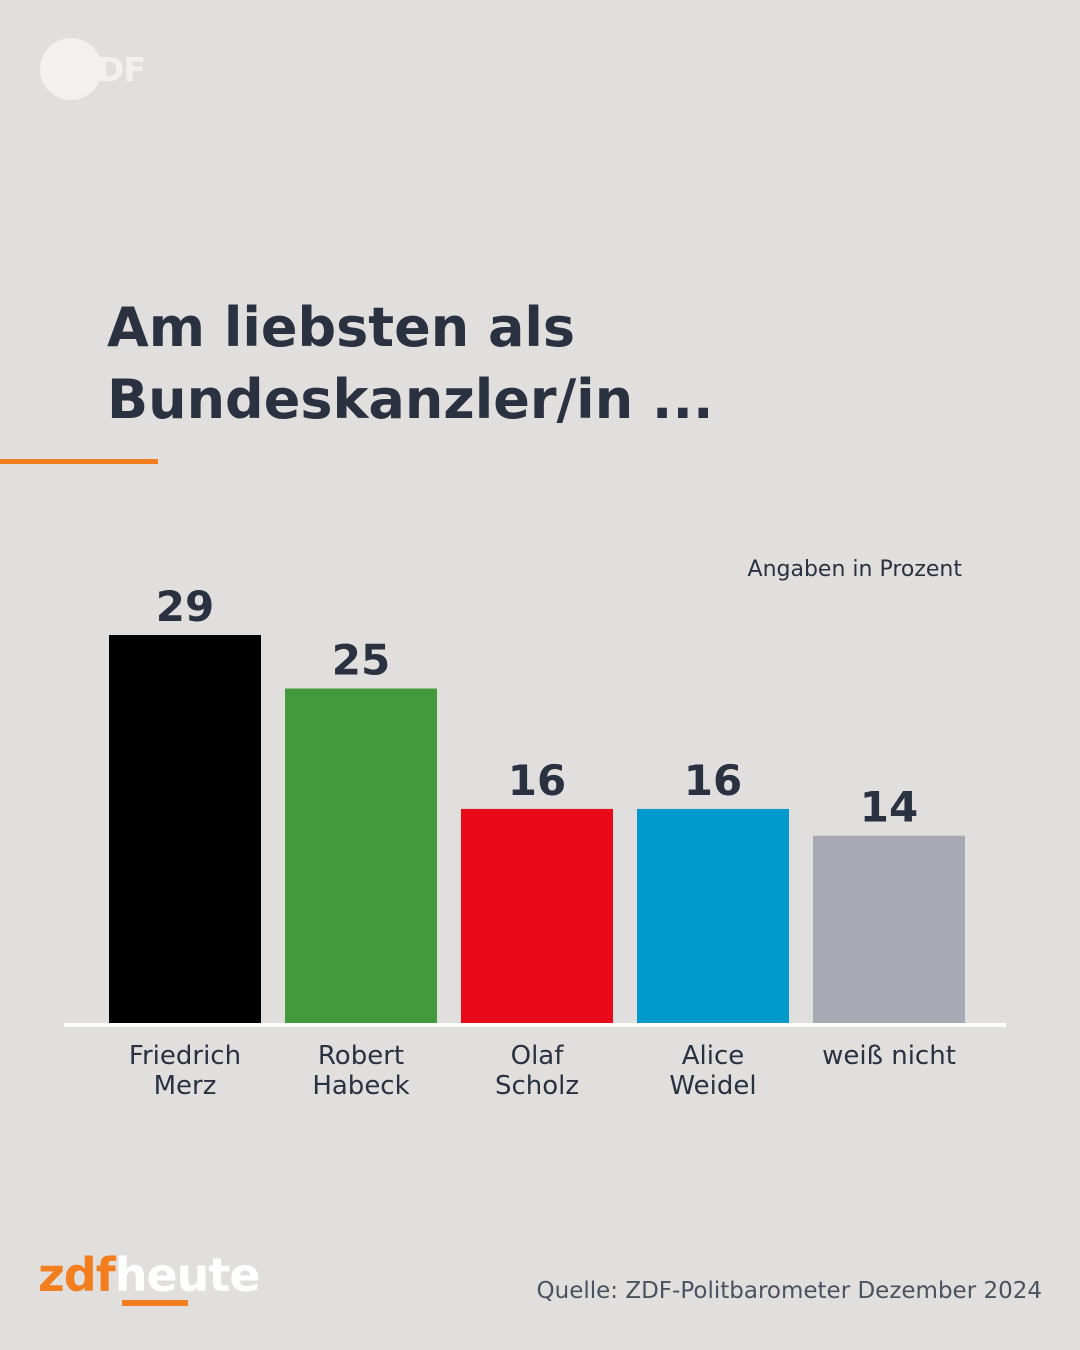  What do you see at coordinates (187, 1275) in the screenshot?
I see `brand-heute: heute` at bounding box center [187, 1275].